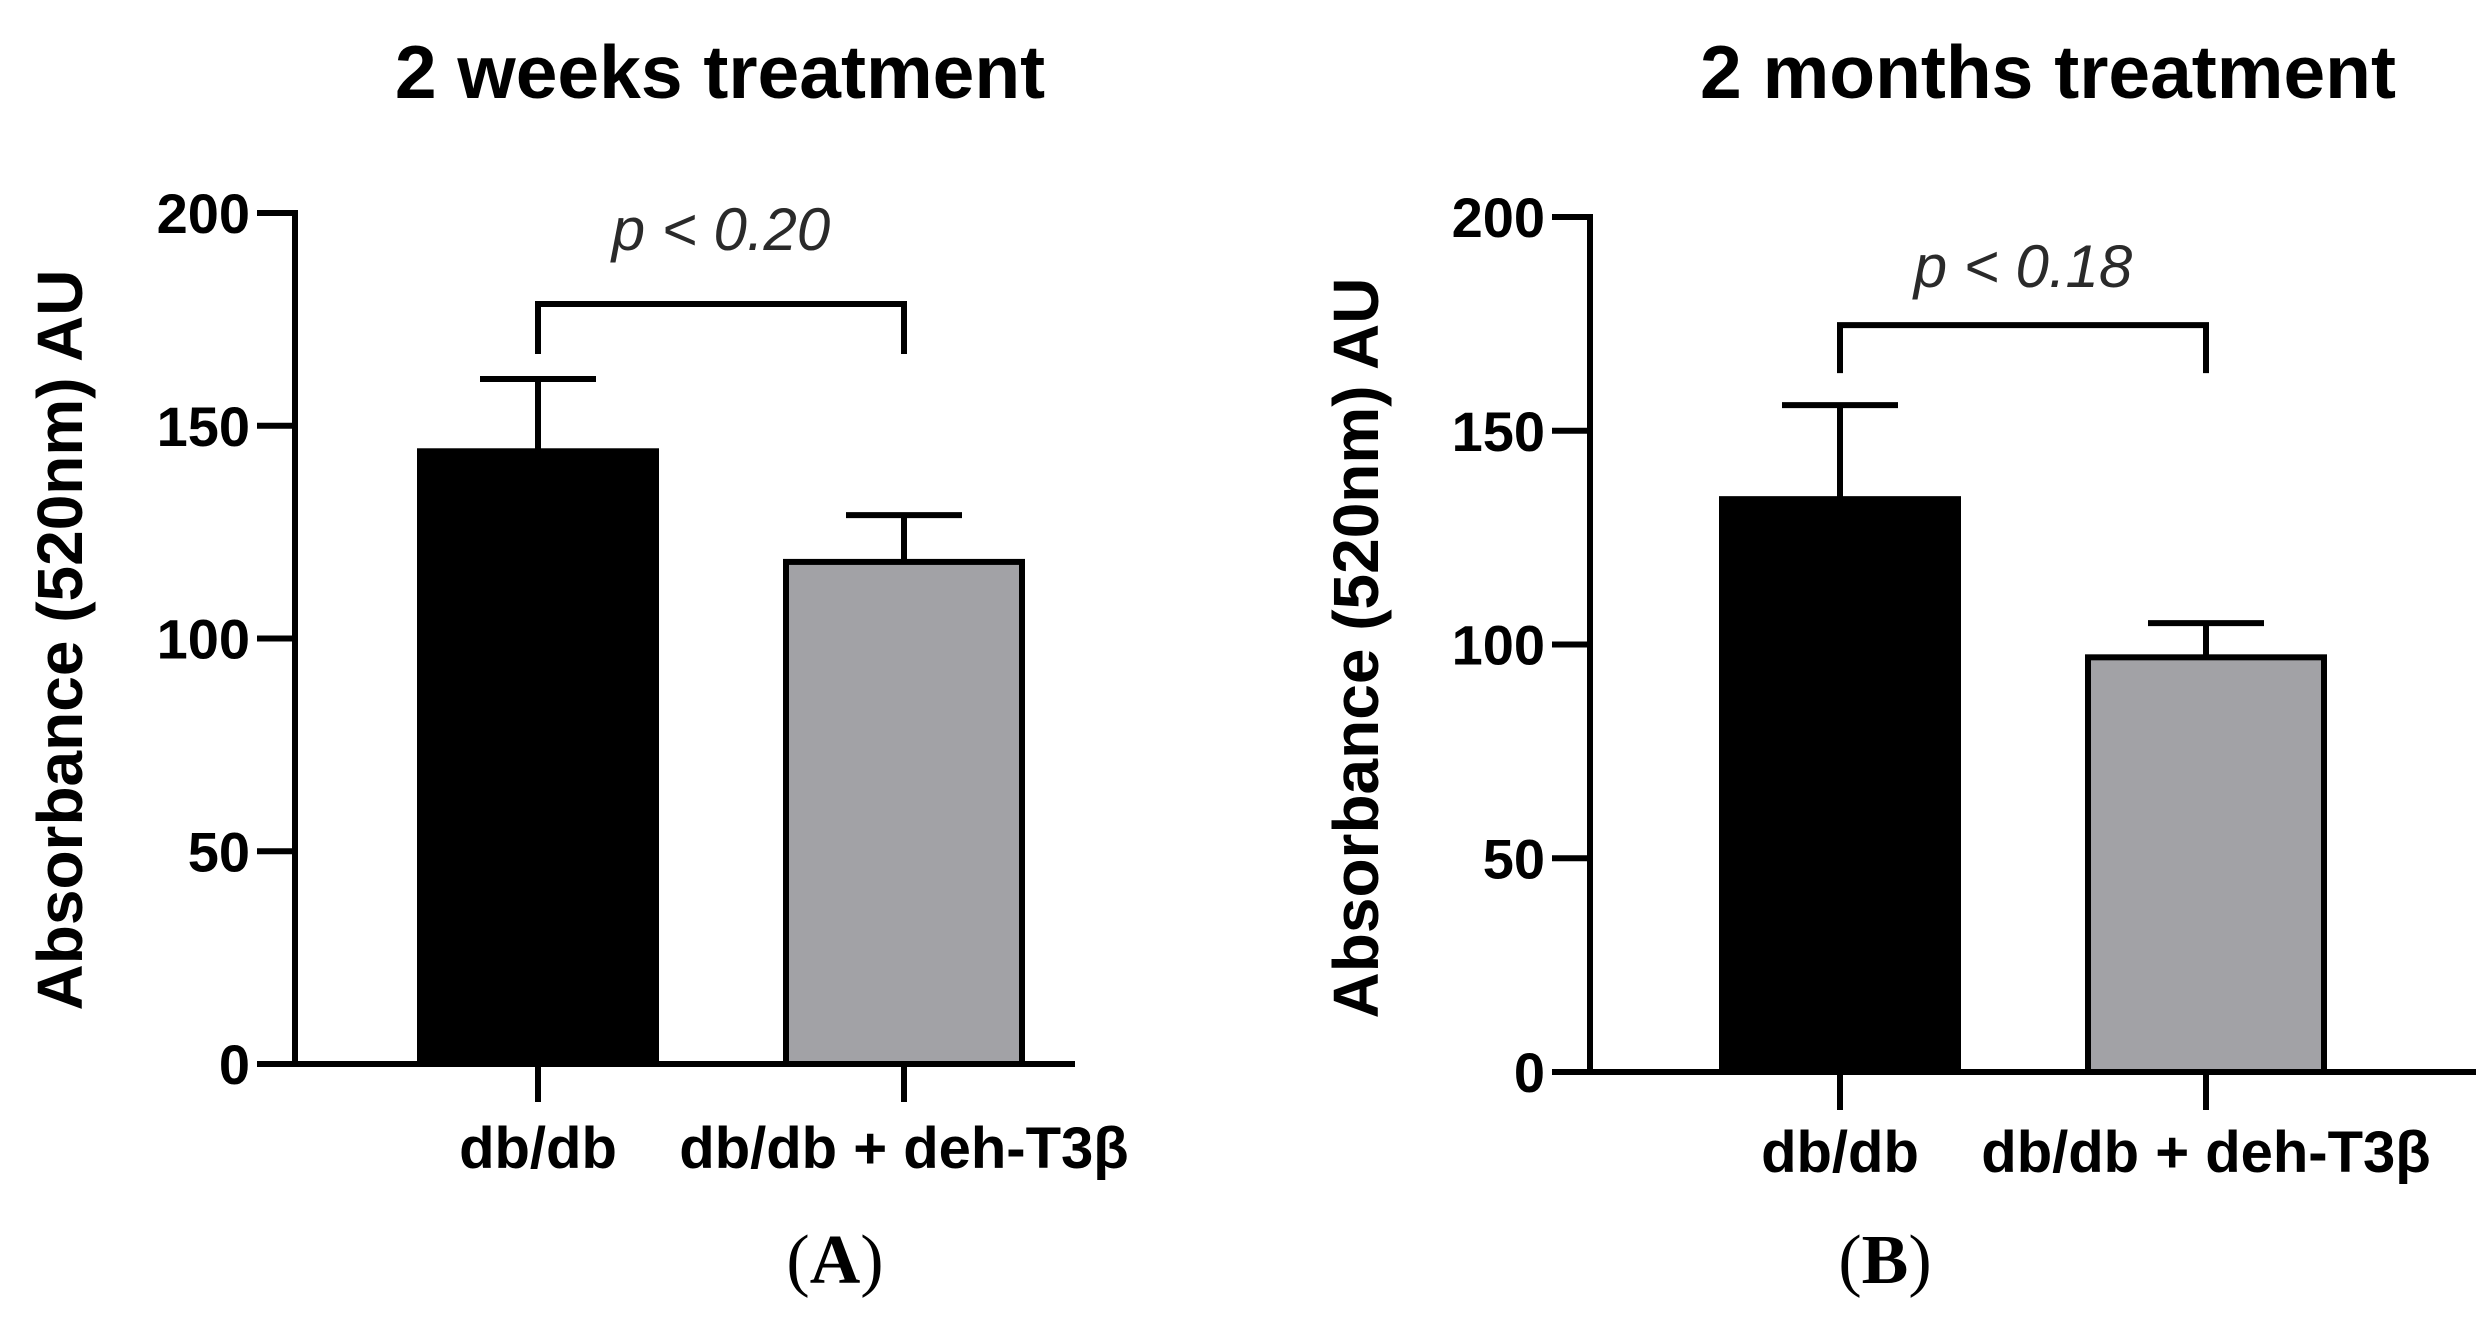  I want to click on panel-label: (A), so click(834, 1260).